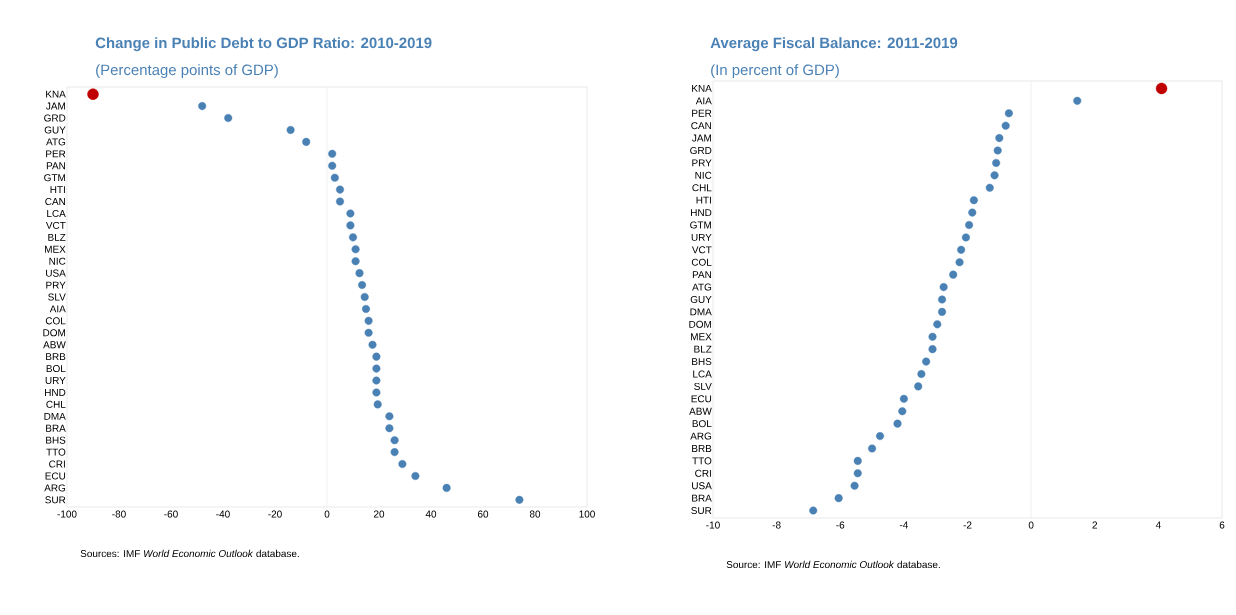  What do you see at coordinates (1158, 525) in the screenshot?
I see `x-tick-label: 4` at bounding box center [1158, 525].